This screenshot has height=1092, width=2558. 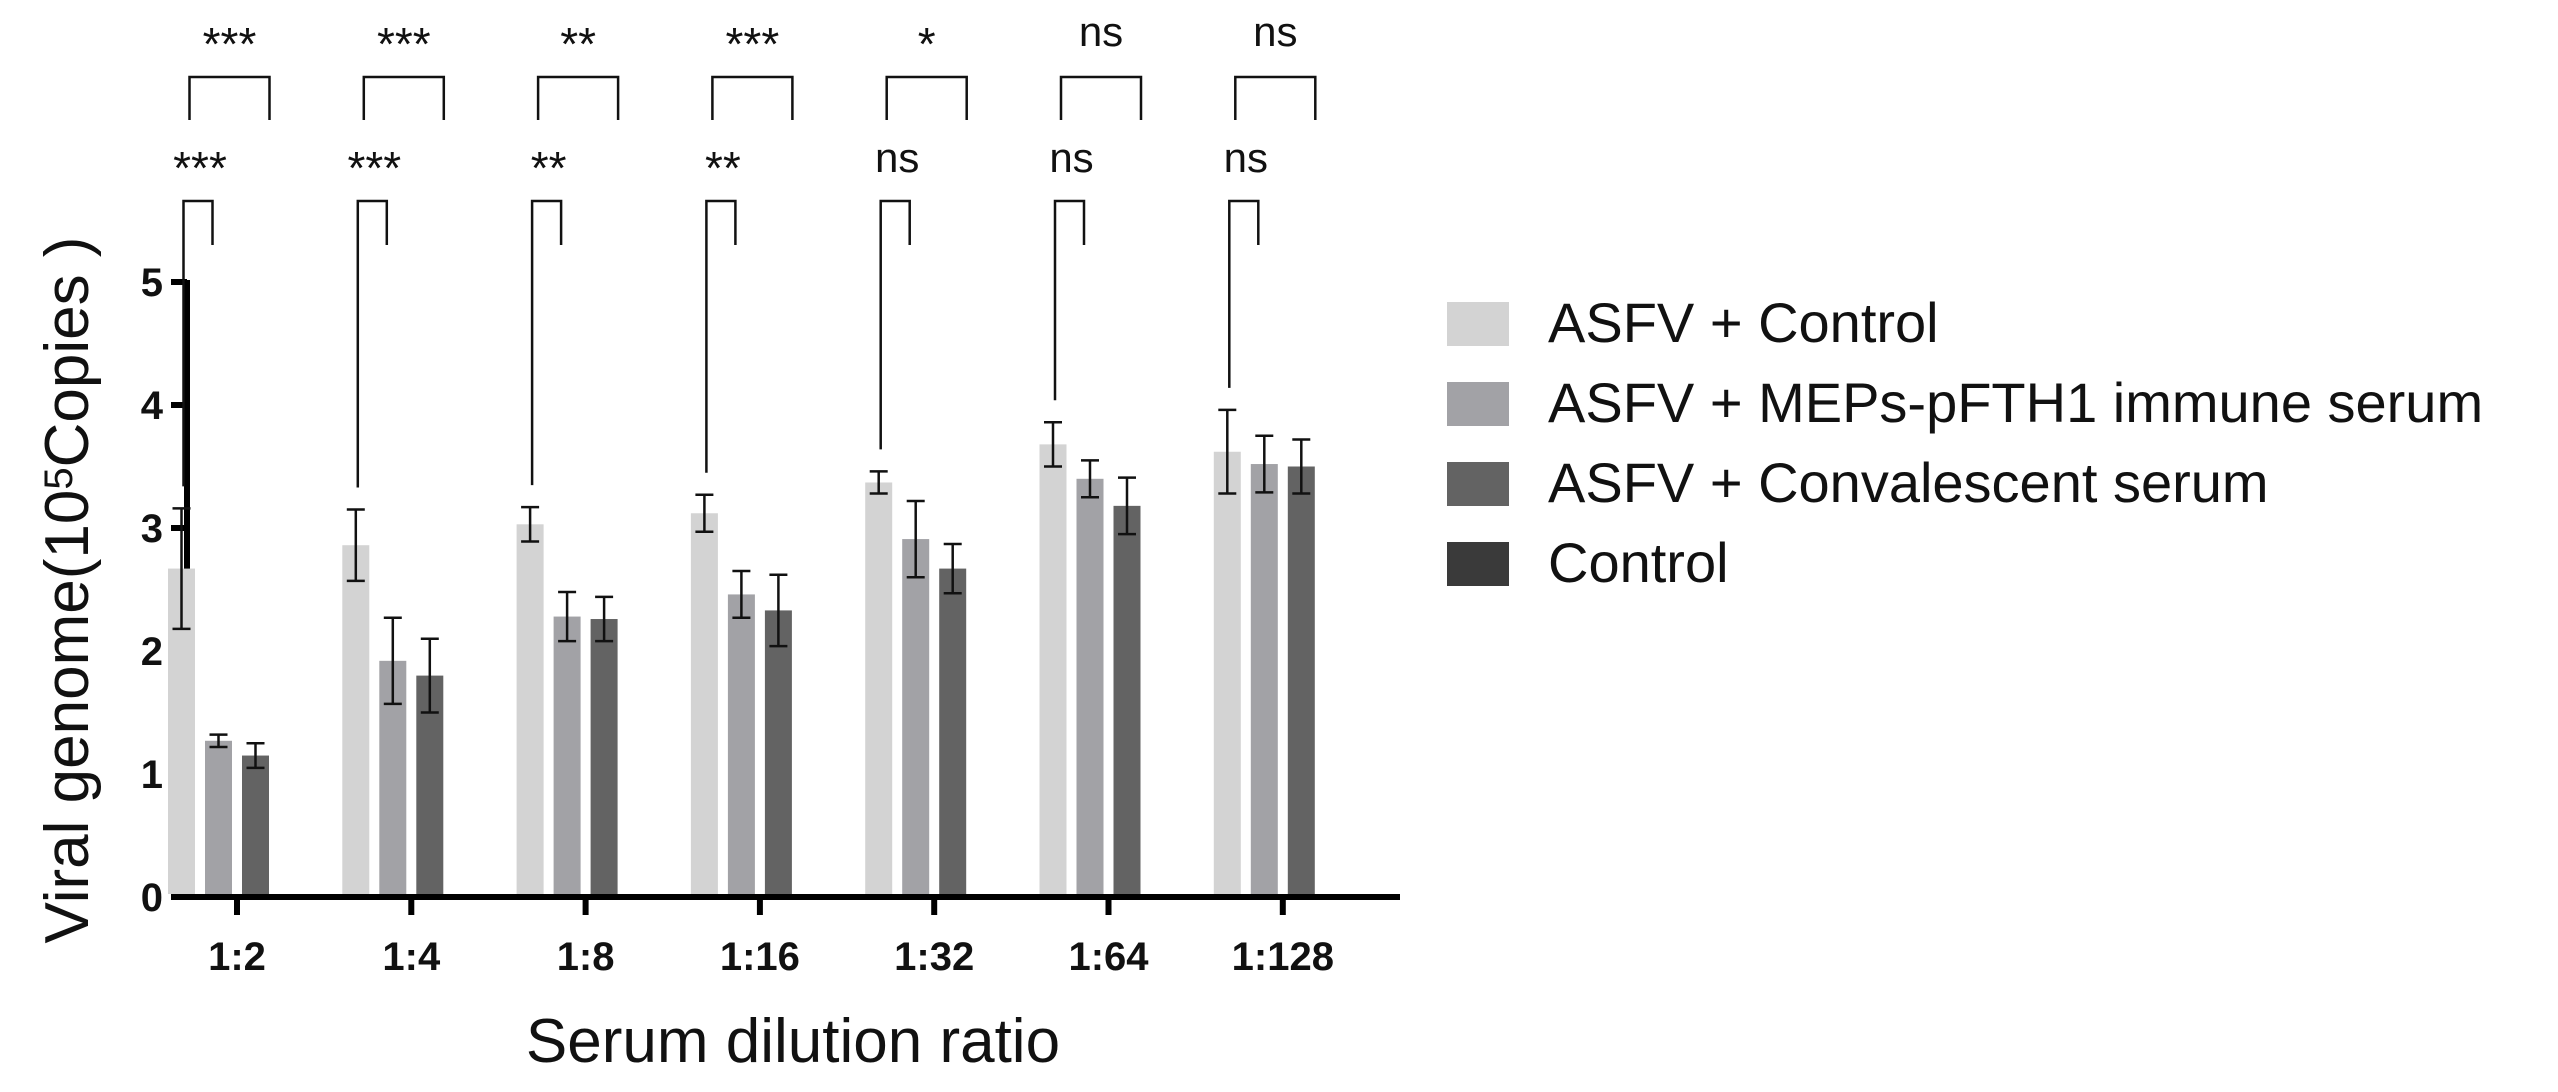 What do you see at coordinates (152, 652) in the screenshot?
I see `y-tick-label: 2` at bounding box center [152, 652].